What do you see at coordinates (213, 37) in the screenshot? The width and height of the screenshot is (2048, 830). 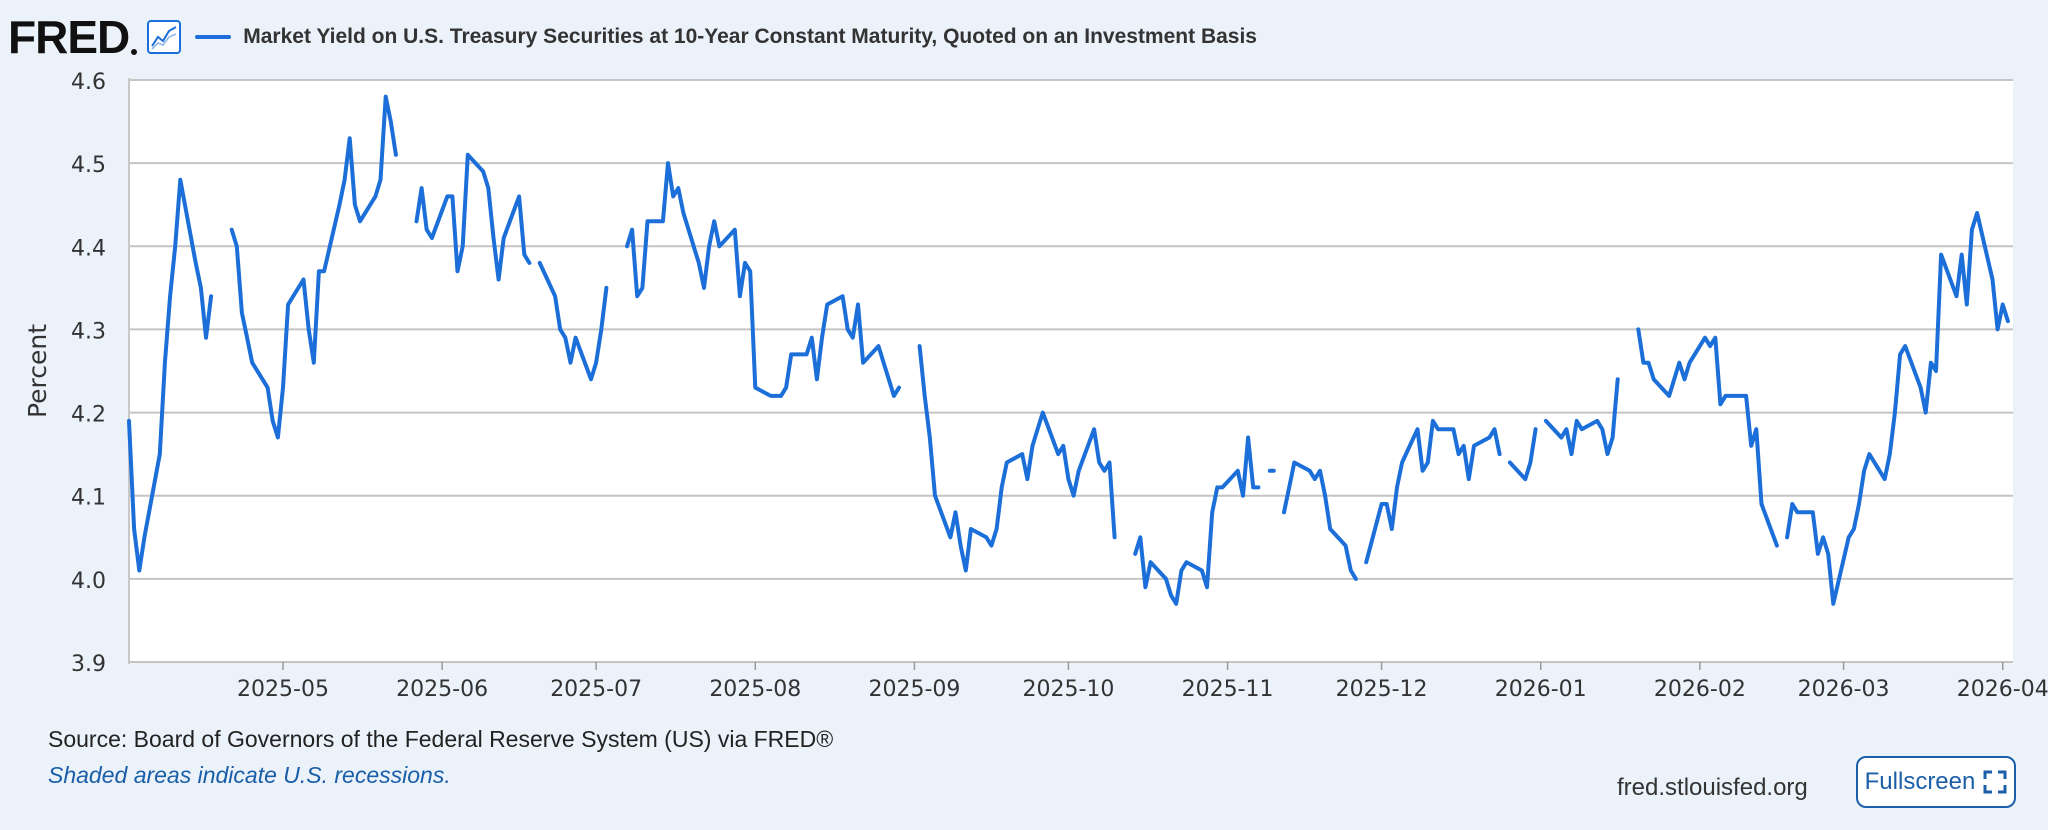 I see `legend-swatch` at bounding box center [213, 37].